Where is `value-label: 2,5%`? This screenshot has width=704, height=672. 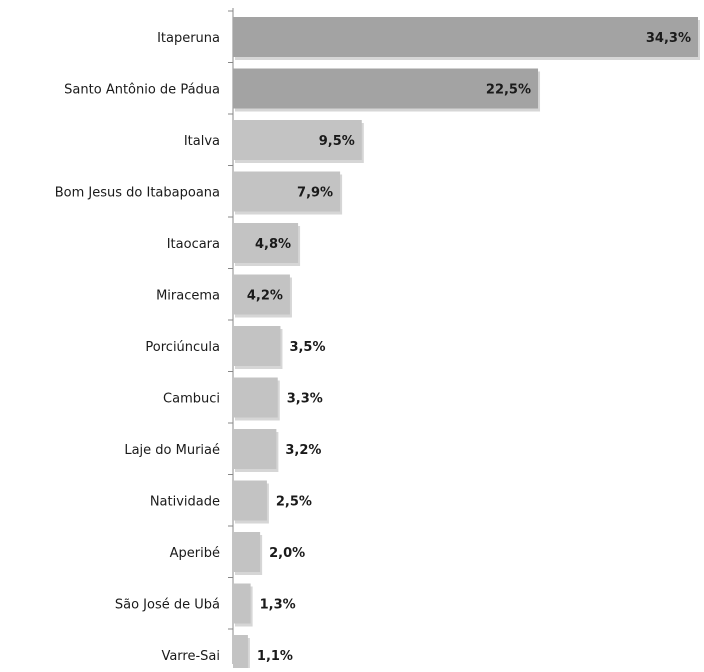 value-label: 2,5% is located at coordinates (294, 502).